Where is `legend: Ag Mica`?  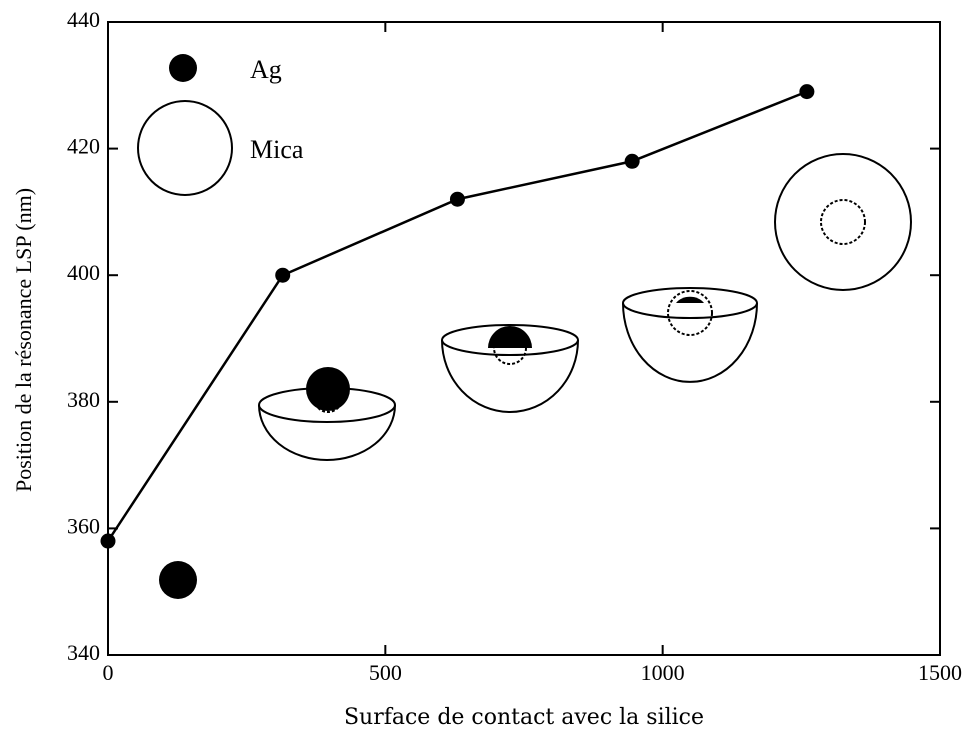 legend: Ag Mica is located at coordinates (220, 125).